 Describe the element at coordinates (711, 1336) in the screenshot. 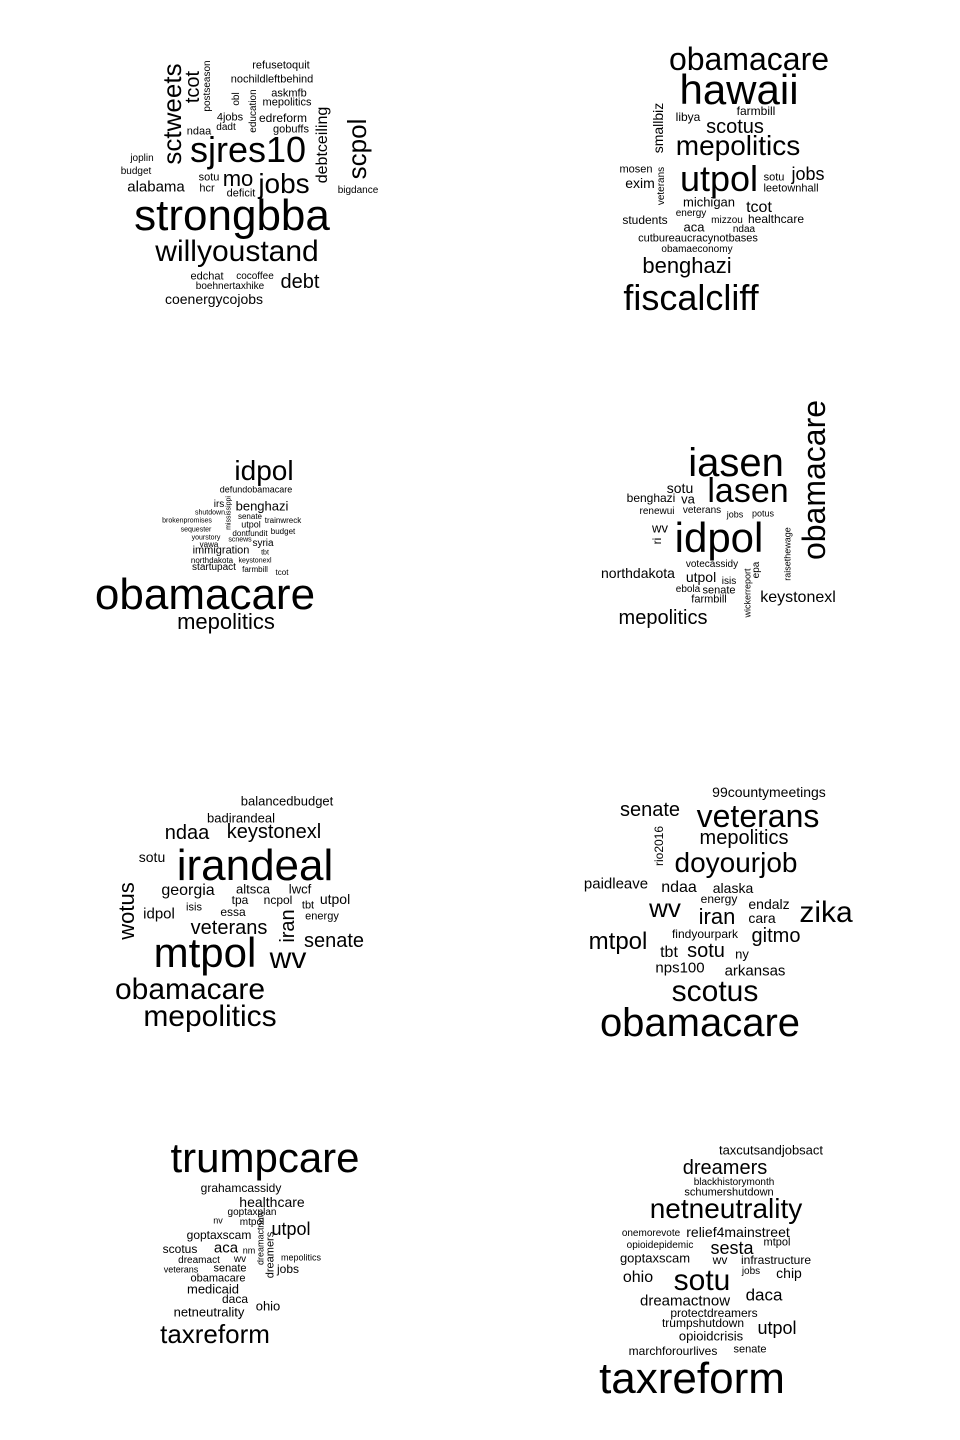

I see `cloud-word: opioidcrisis` at that location.